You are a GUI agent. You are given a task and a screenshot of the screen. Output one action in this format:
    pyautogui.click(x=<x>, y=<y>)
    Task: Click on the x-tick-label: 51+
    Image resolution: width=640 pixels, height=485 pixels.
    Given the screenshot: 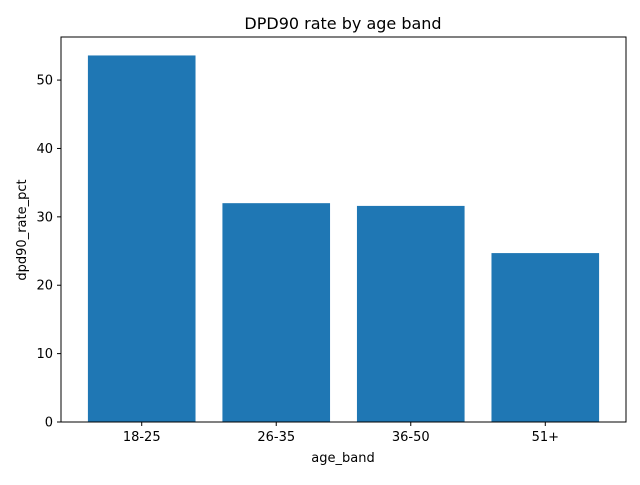 What is the action you would take?
    pyautogui.click(x=545, y=437)
    